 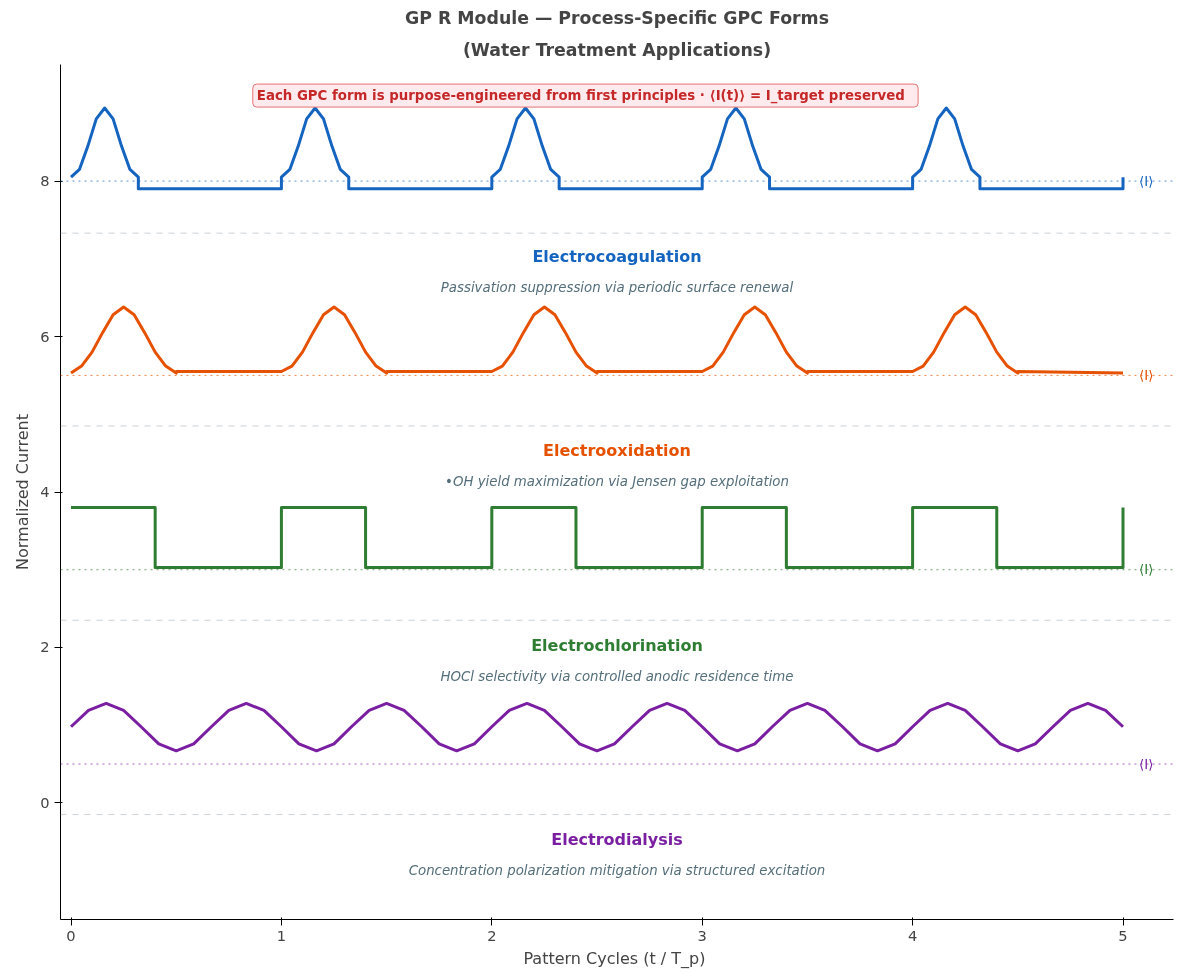 What do you see at coordinates (617, 17) in the screenshot?
I see `chart-title: GP R Module — Process-Specific GPC Forms` at bounding box center [617, 17].